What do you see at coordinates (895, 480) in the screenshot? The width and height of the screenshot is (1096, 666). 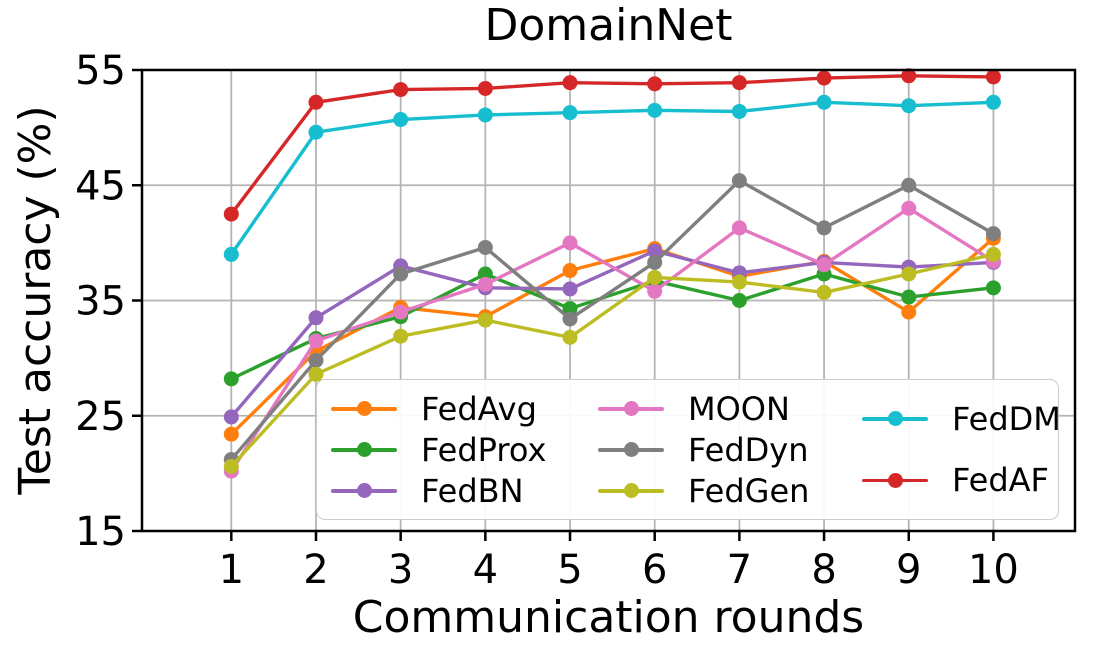 I see `legend-marker-fedaf-icon` at bounding box center [895, 480].